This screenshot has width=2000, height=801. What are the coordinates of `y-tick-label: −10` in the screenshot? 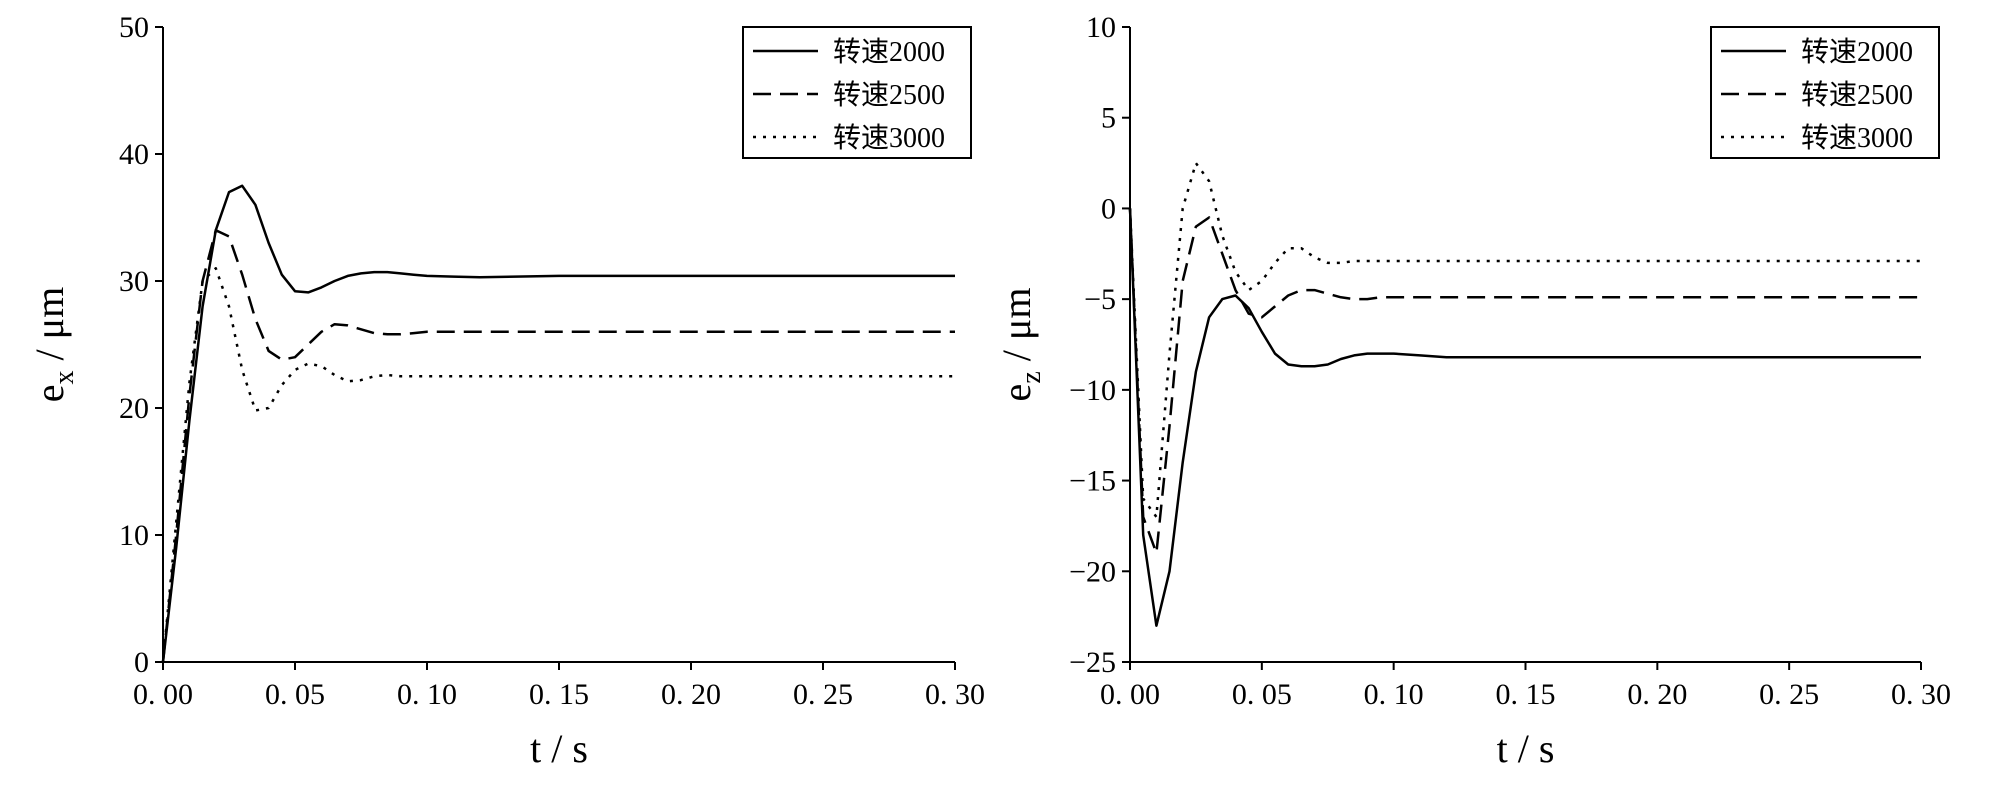 It's located at (1092, 390).